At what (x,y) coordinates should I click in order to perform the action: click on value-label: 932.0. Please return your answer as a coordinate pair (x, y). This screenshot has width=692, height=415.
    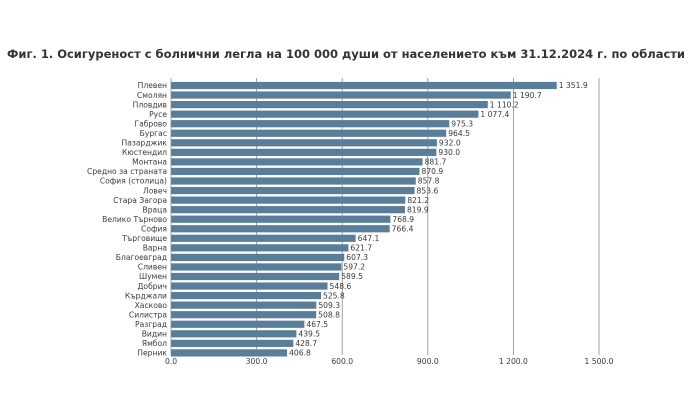
    Looking at the image, I should click on (450, 143).